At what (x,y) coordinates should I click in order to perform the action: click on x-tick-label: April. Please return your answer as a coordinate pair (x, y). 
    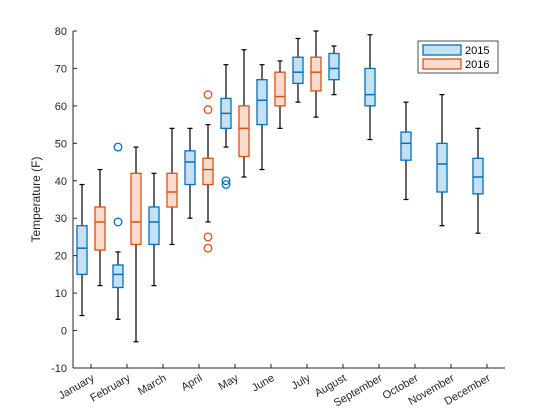
    Looking at the image, I should click on (191, 382).